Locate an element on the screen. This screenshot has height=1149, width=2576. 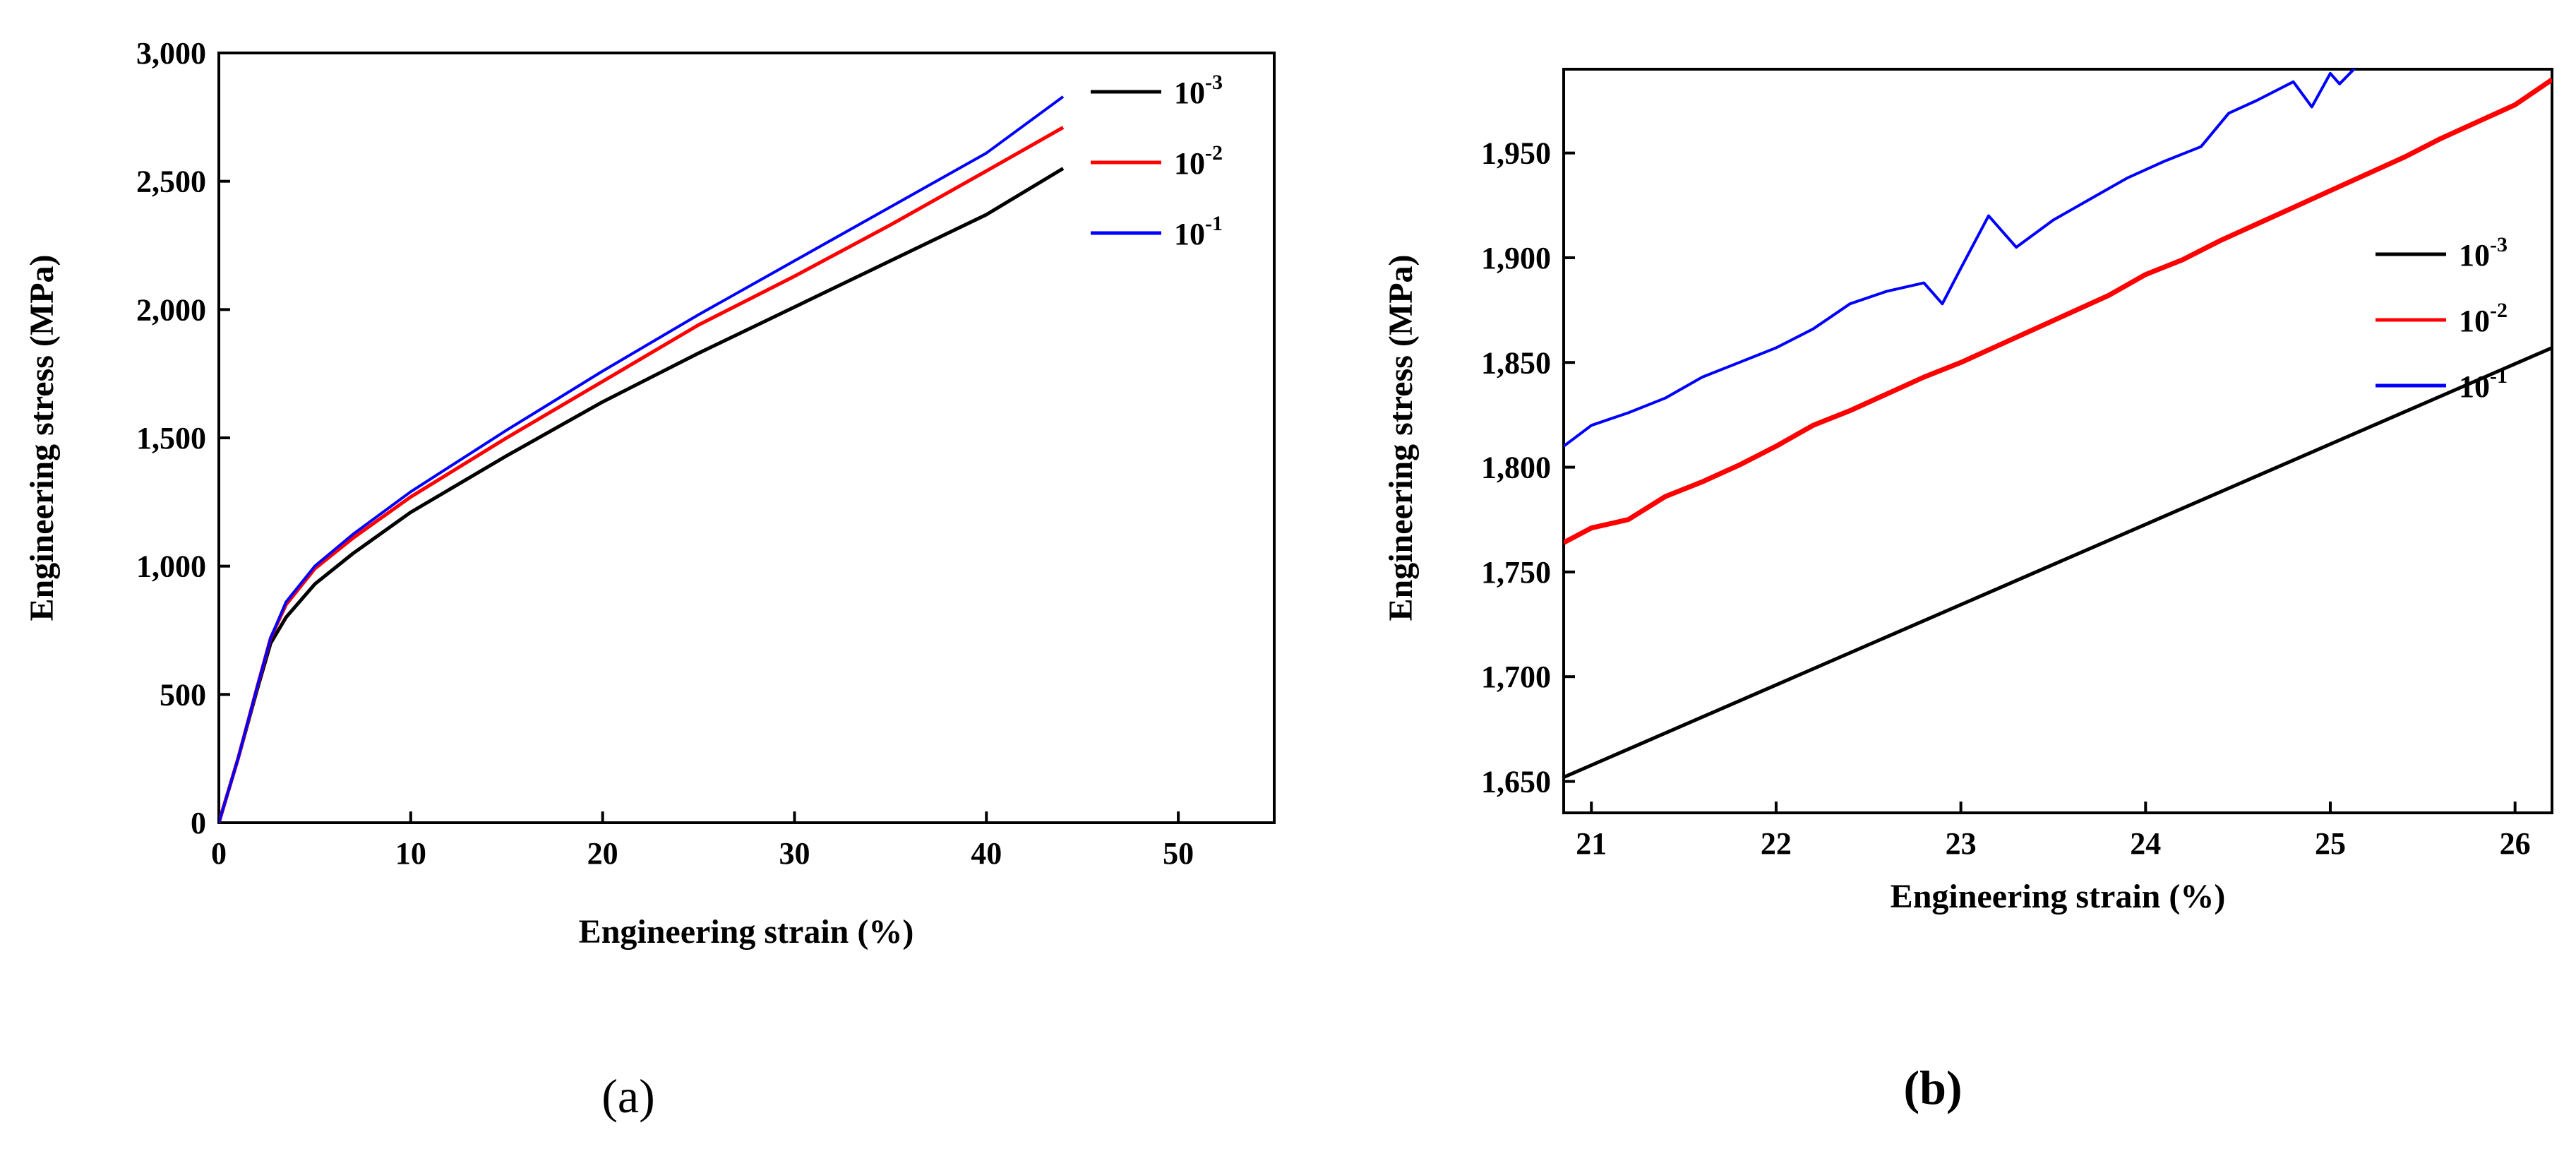
panel-a-y-tick-label-4: 2,000 is located at coordinates (171, 309).